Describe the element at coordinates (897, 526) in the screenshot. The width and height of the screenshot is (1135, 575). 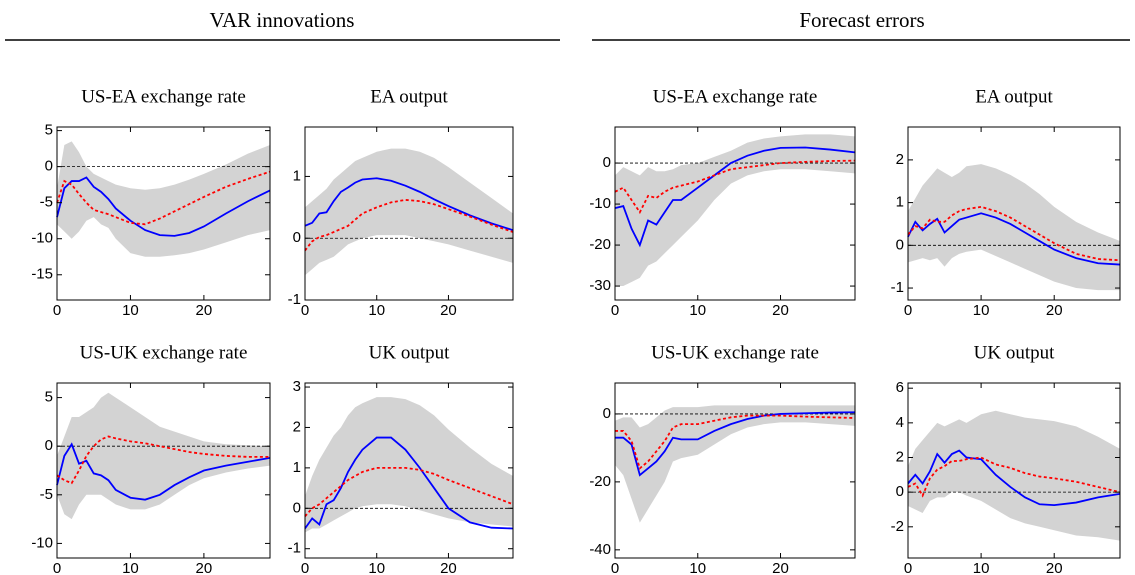
I see `y-tick-label: -2` at that location.